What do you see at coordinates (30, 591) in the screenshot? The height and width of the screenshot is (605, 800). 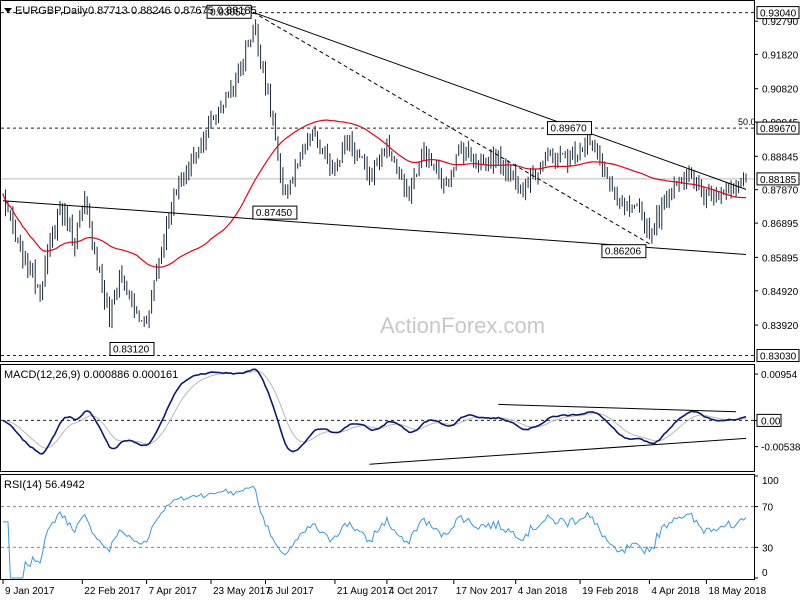 I see `x-tick-label: 9 Jan 2017` at bounding box center [30, 591].